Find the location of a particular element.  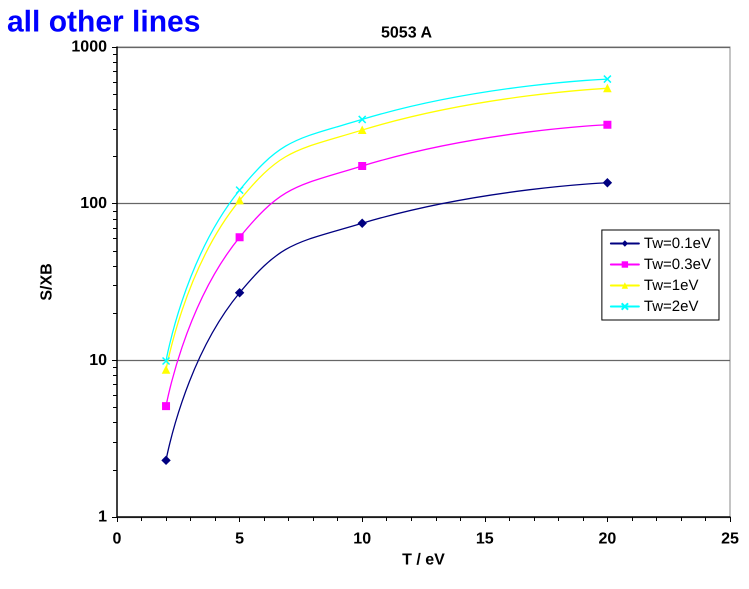

y-tick-label: 100 is located at coordinates (94, 203).